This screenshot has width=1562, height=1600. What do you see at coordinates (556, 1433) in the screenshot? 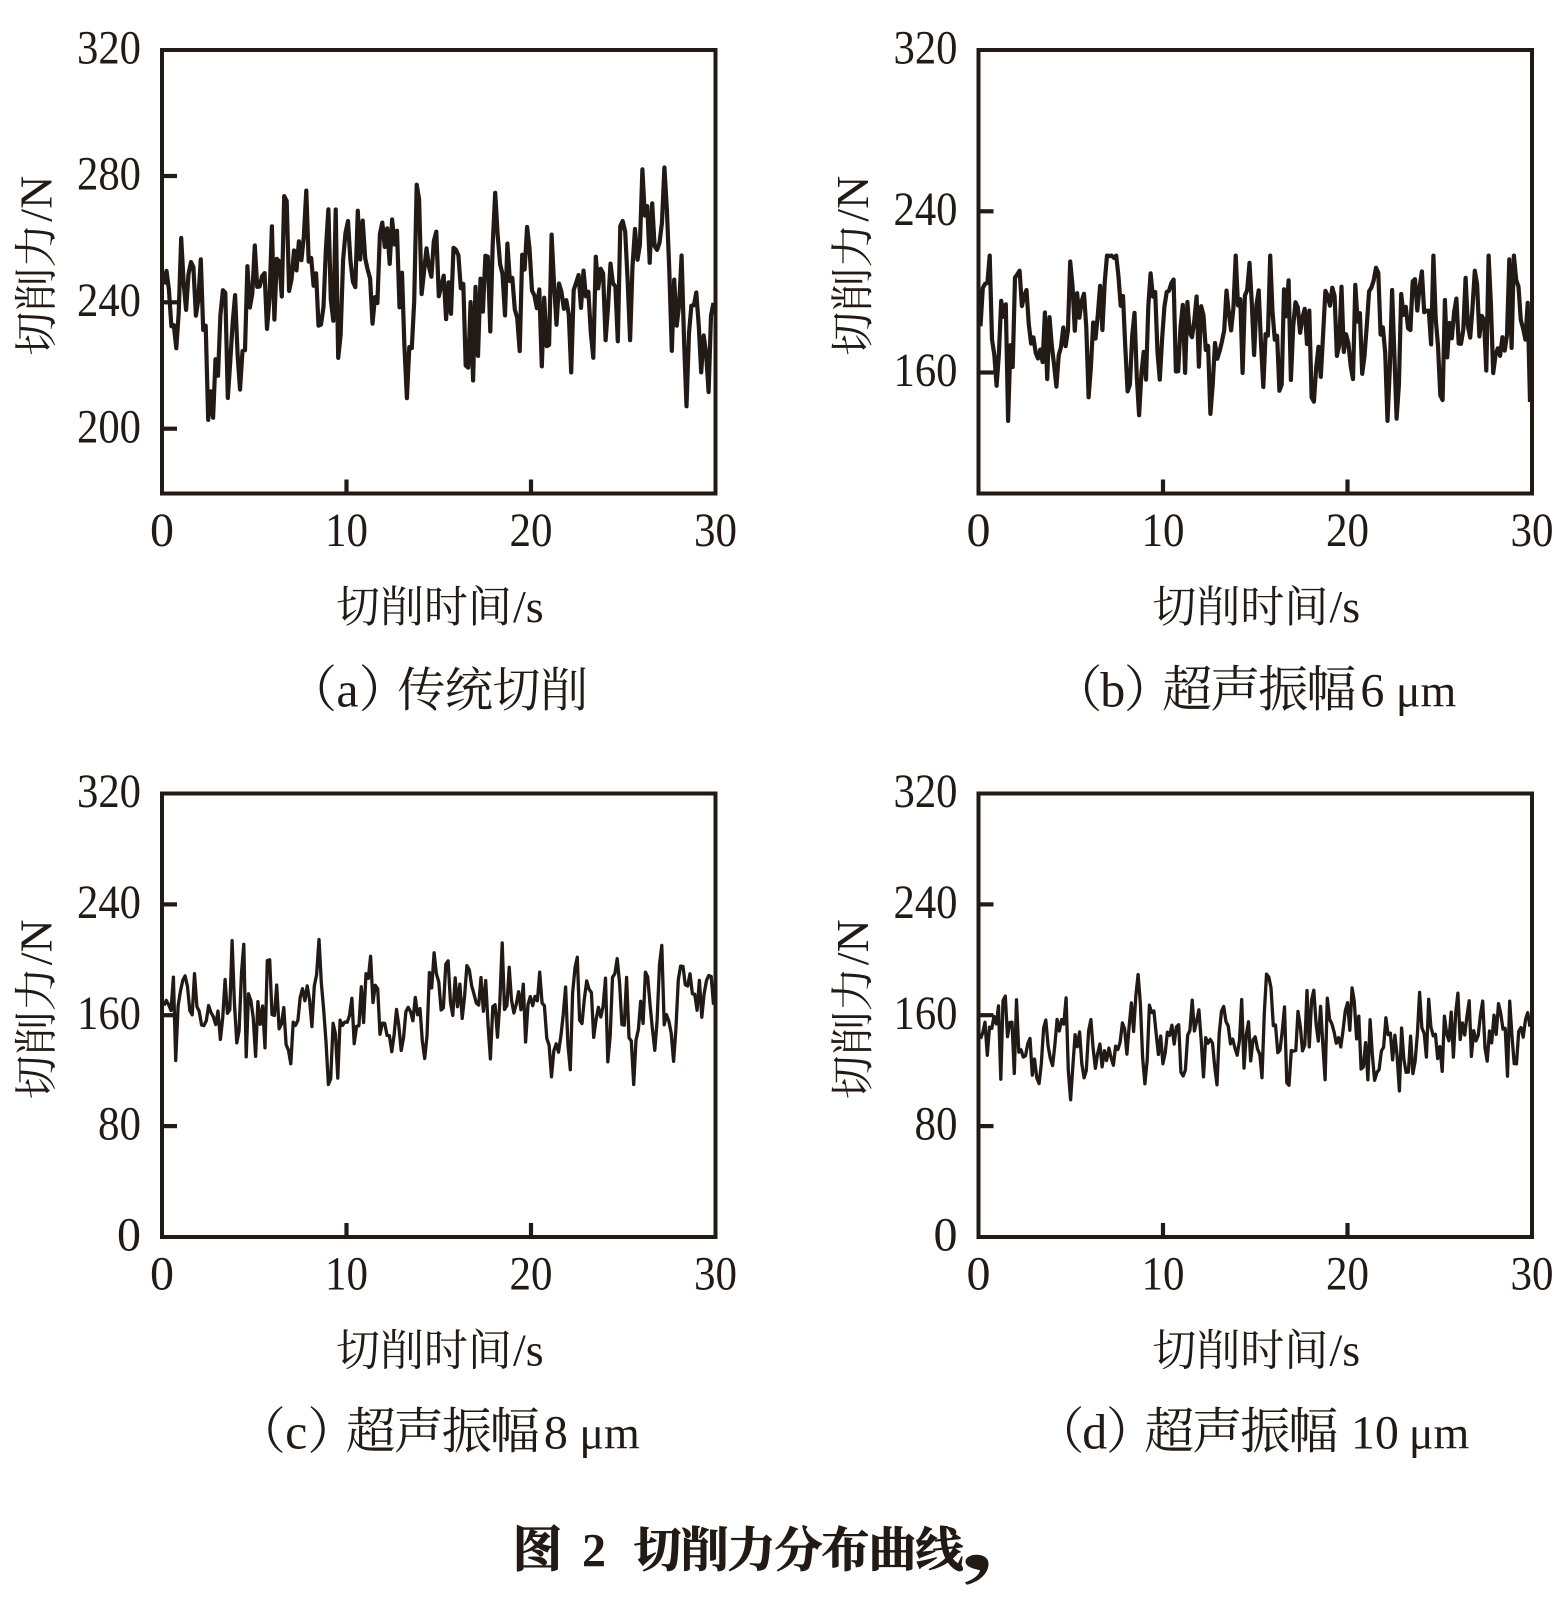
I see `svg-text: 8` at bounding box center [556, 1433].